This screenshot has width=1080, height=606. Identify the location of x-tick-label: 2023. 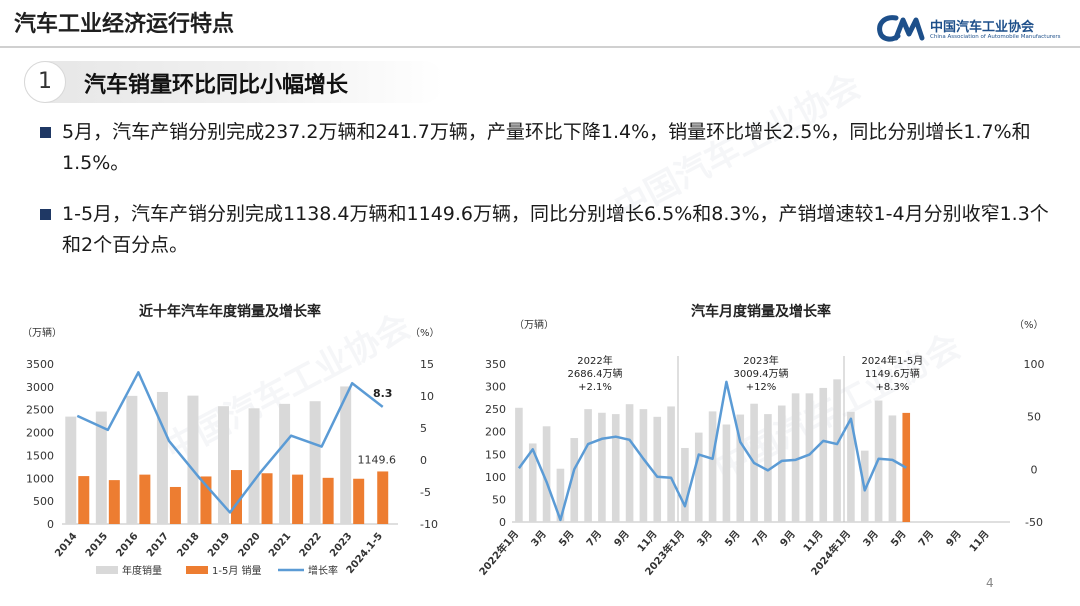
(341, 545).